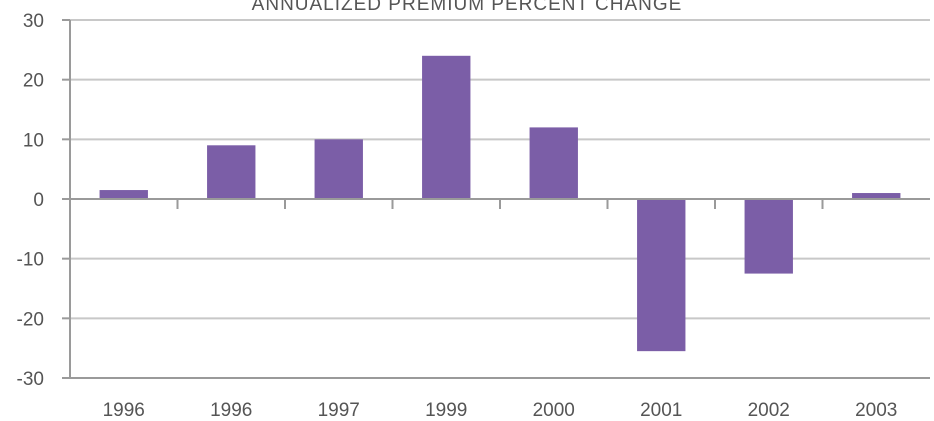  What do you see at coordinates (30, 319) in the screenshot?
I see `y-tick-label: -20` at bounding box center [30, 319].